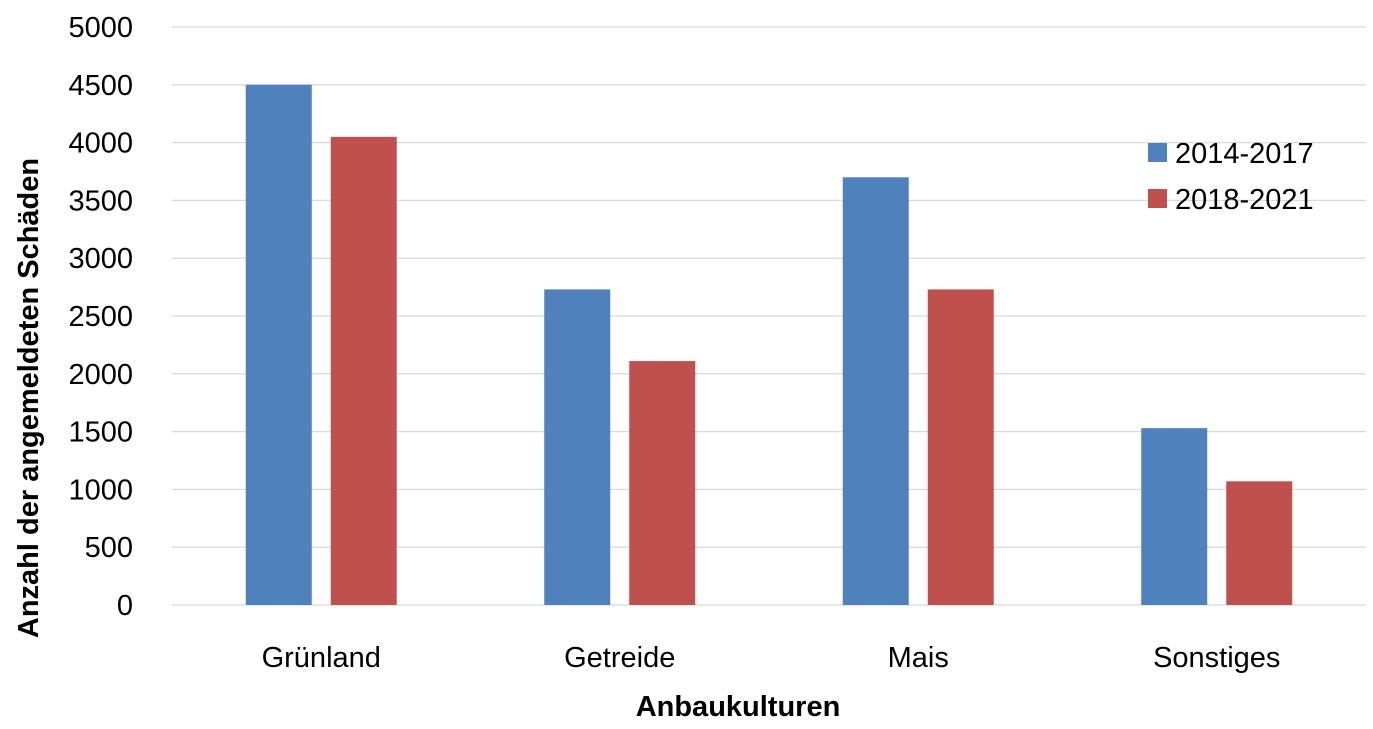 This screenshot has height=729, width=1373. What do you see at coordinates (100, 144) in the screenshot?
I see `y-tick-label: 4000` at bounding box center [100, 144].